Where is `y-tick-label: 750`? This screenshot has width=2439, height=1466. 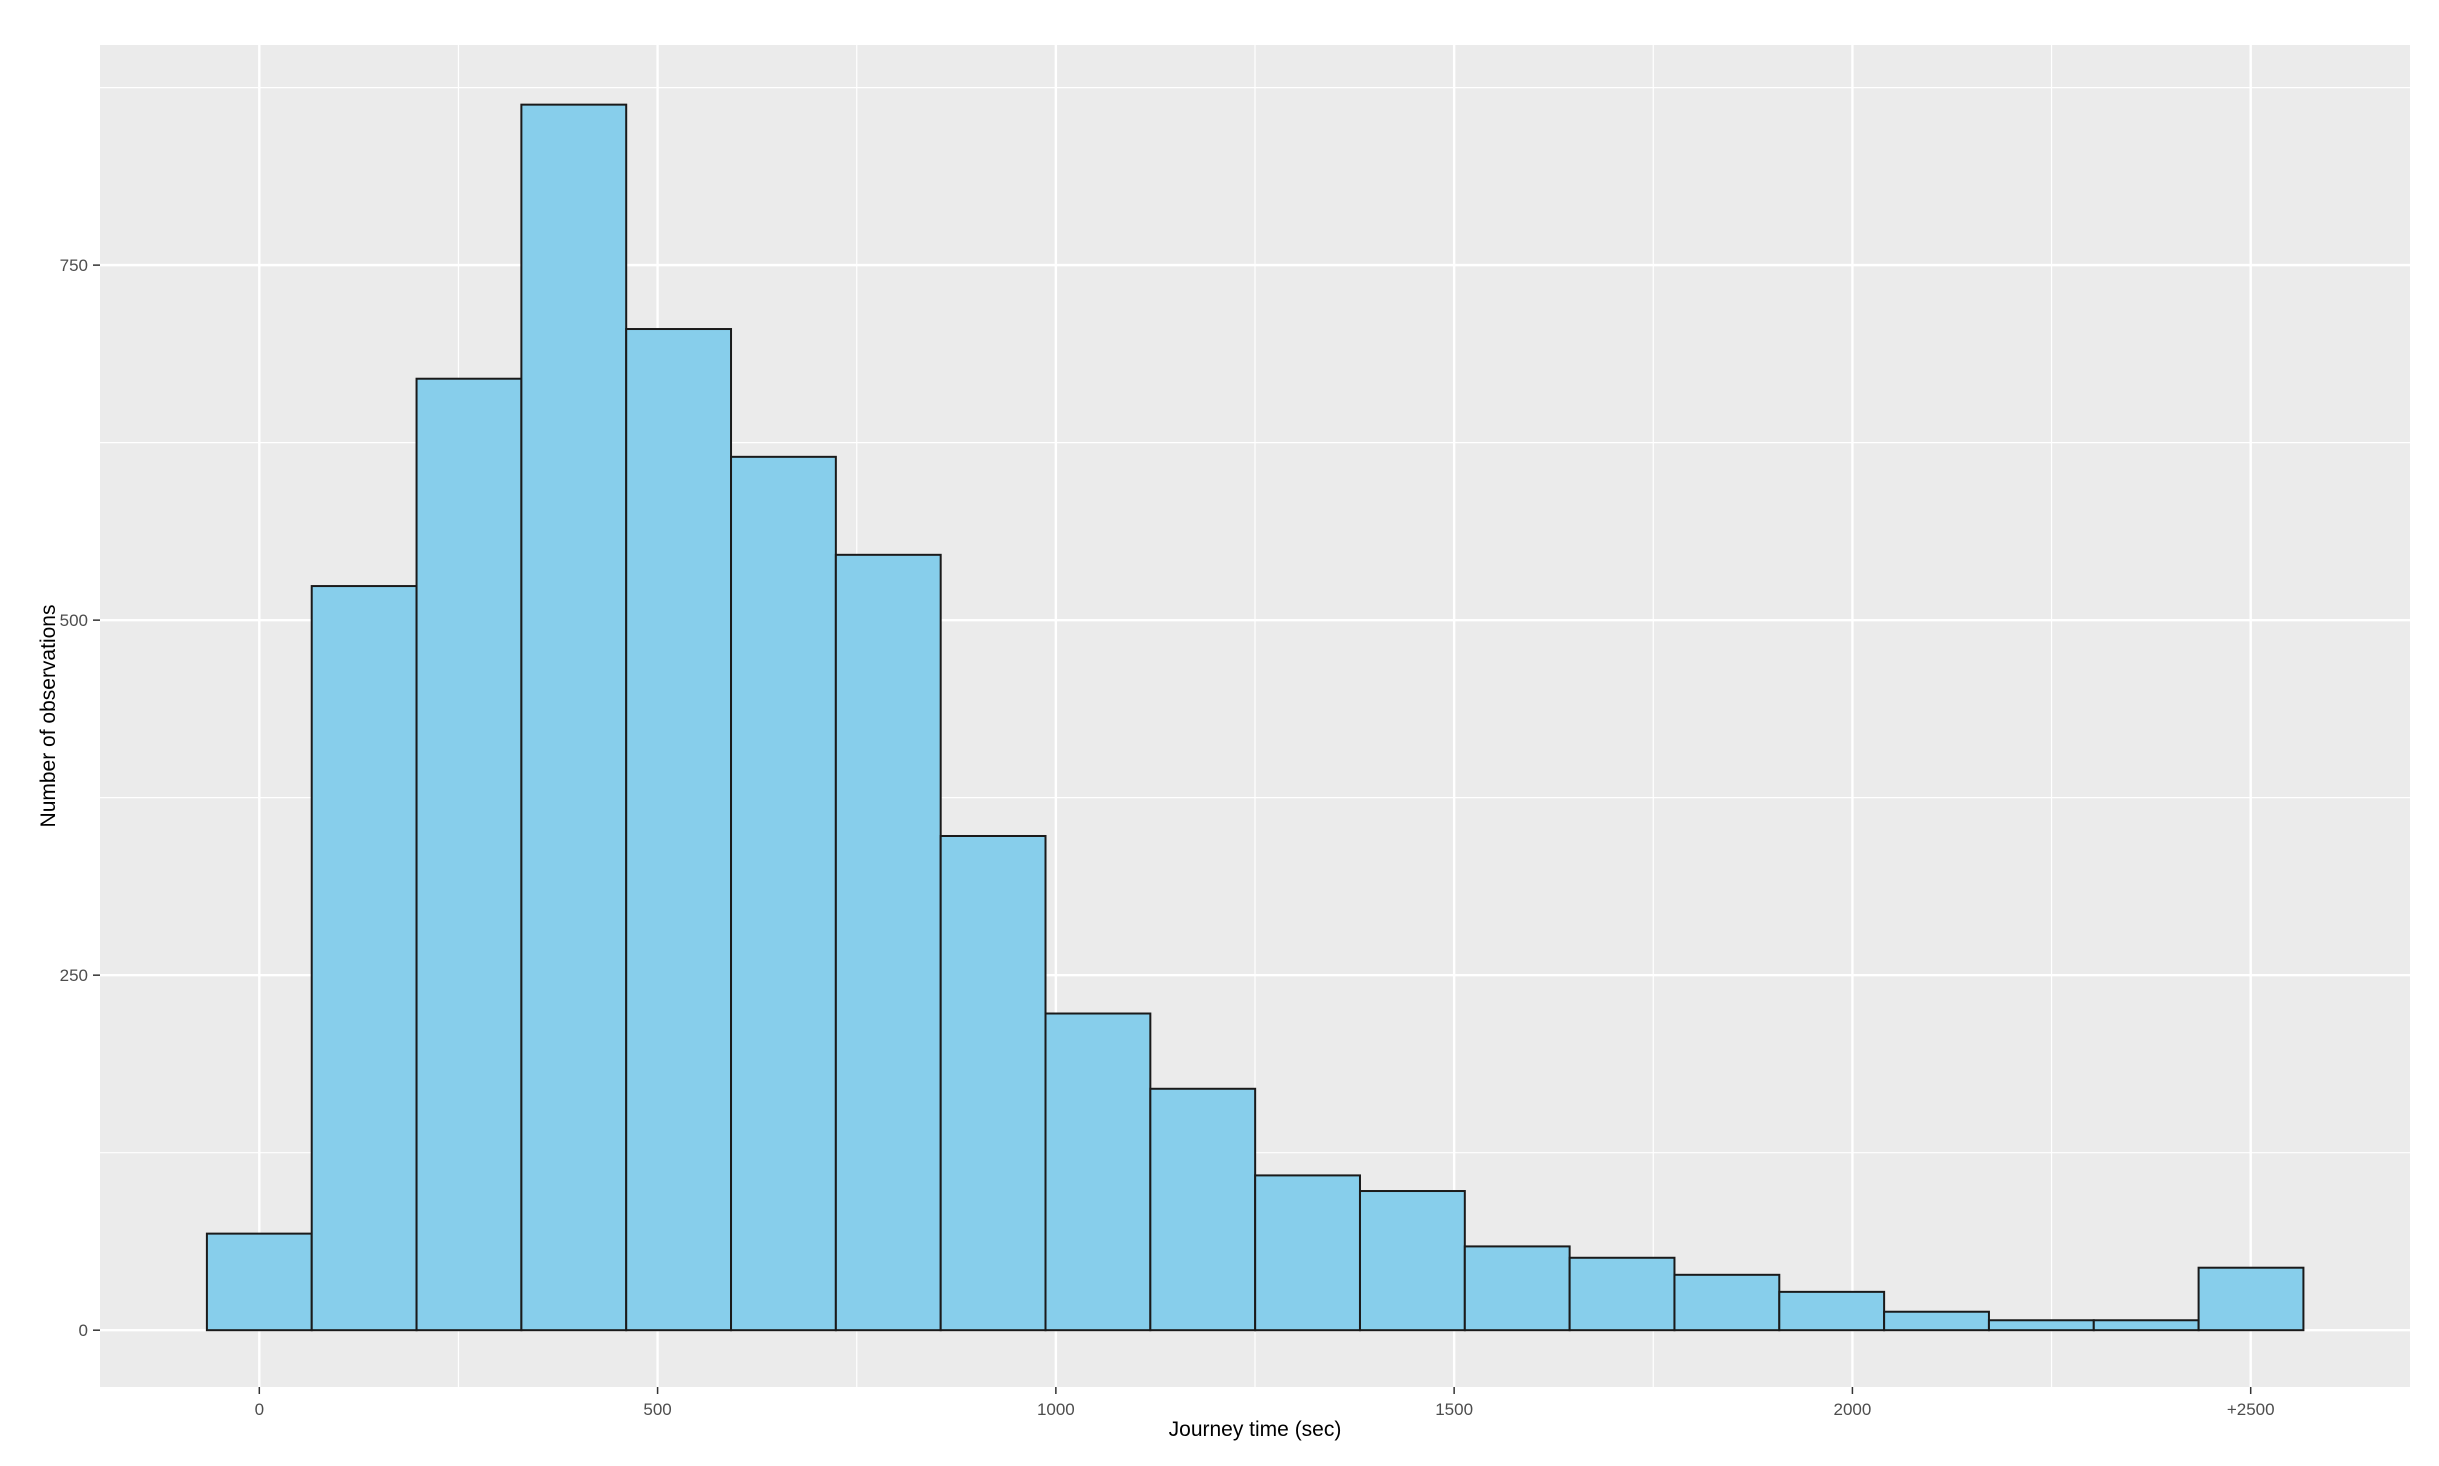 y-tick-label: 750 is located at coordinates (74, 265).